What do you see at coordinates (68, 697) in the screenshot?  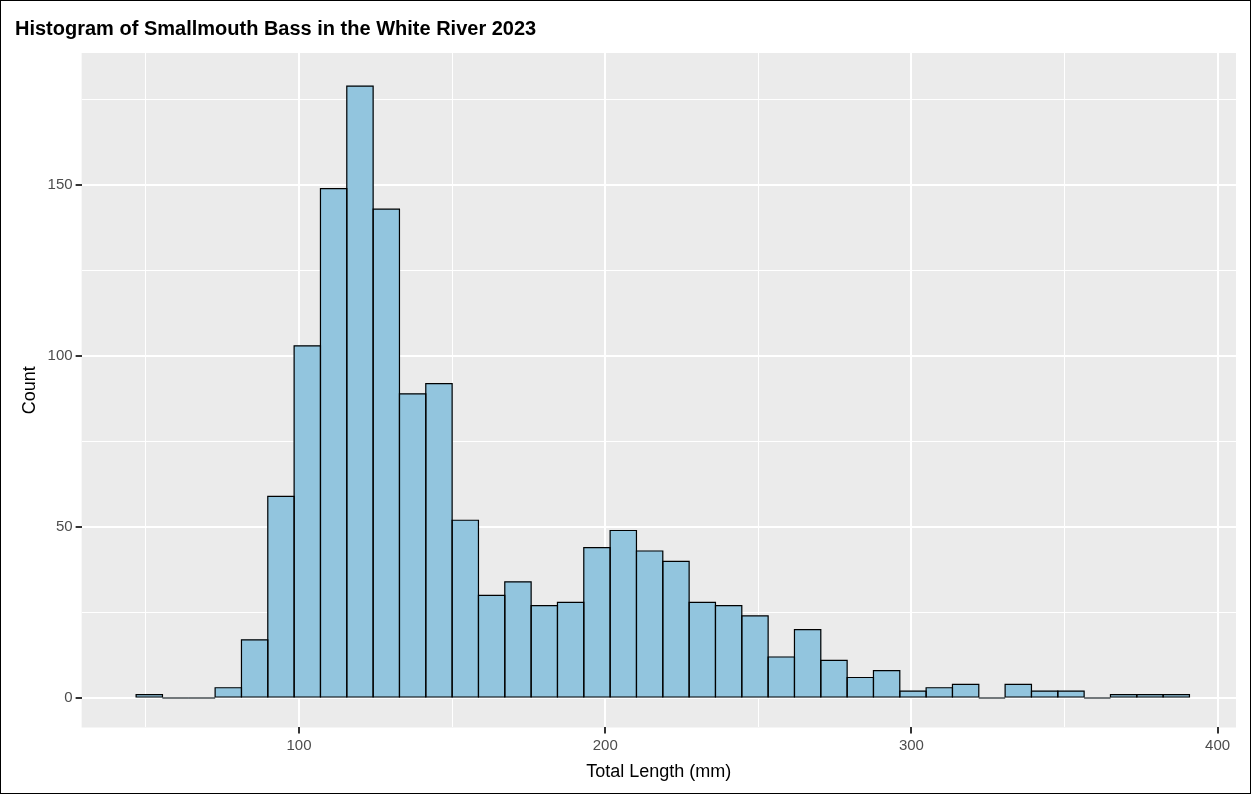 I see `y-tick-label: 0` at bounding box center [68, 697].